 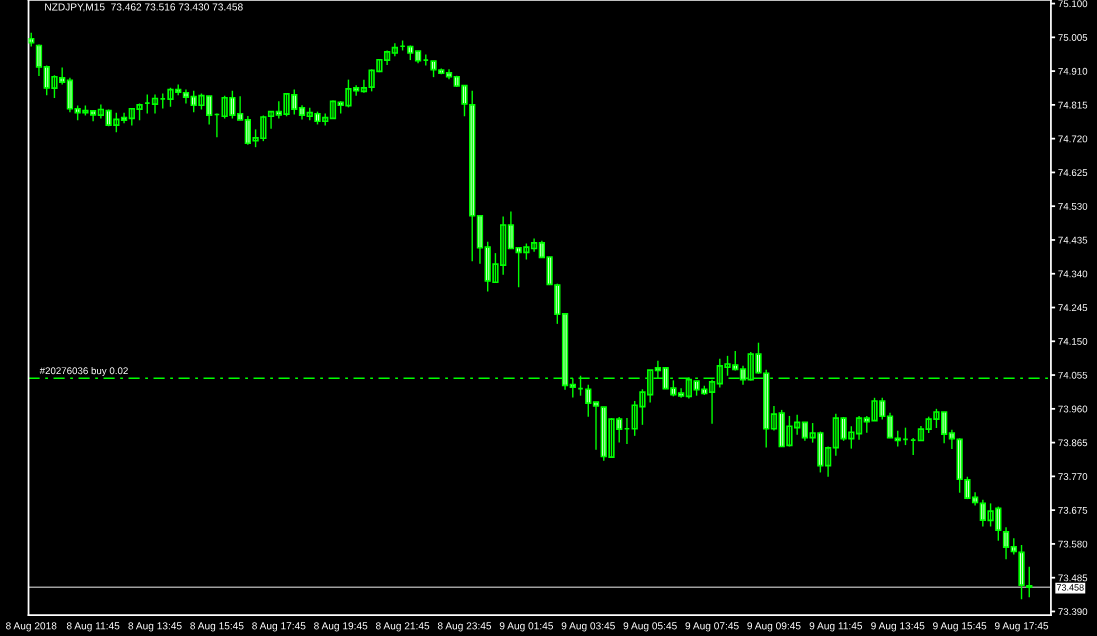 What do you see at coordinates (1073, 544) in the screenshot?
I see `y-tick-label: 73.580` at bounding box center [1073, 544].